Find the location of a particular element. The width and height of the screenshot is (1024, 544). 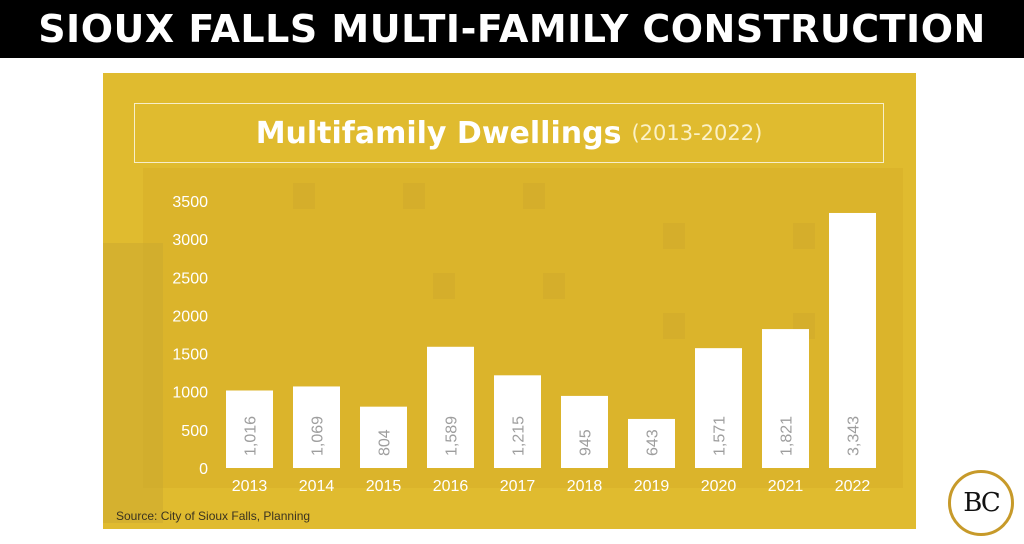

x-tick-label-2014: 2014 is located at coordinates (317, 486).